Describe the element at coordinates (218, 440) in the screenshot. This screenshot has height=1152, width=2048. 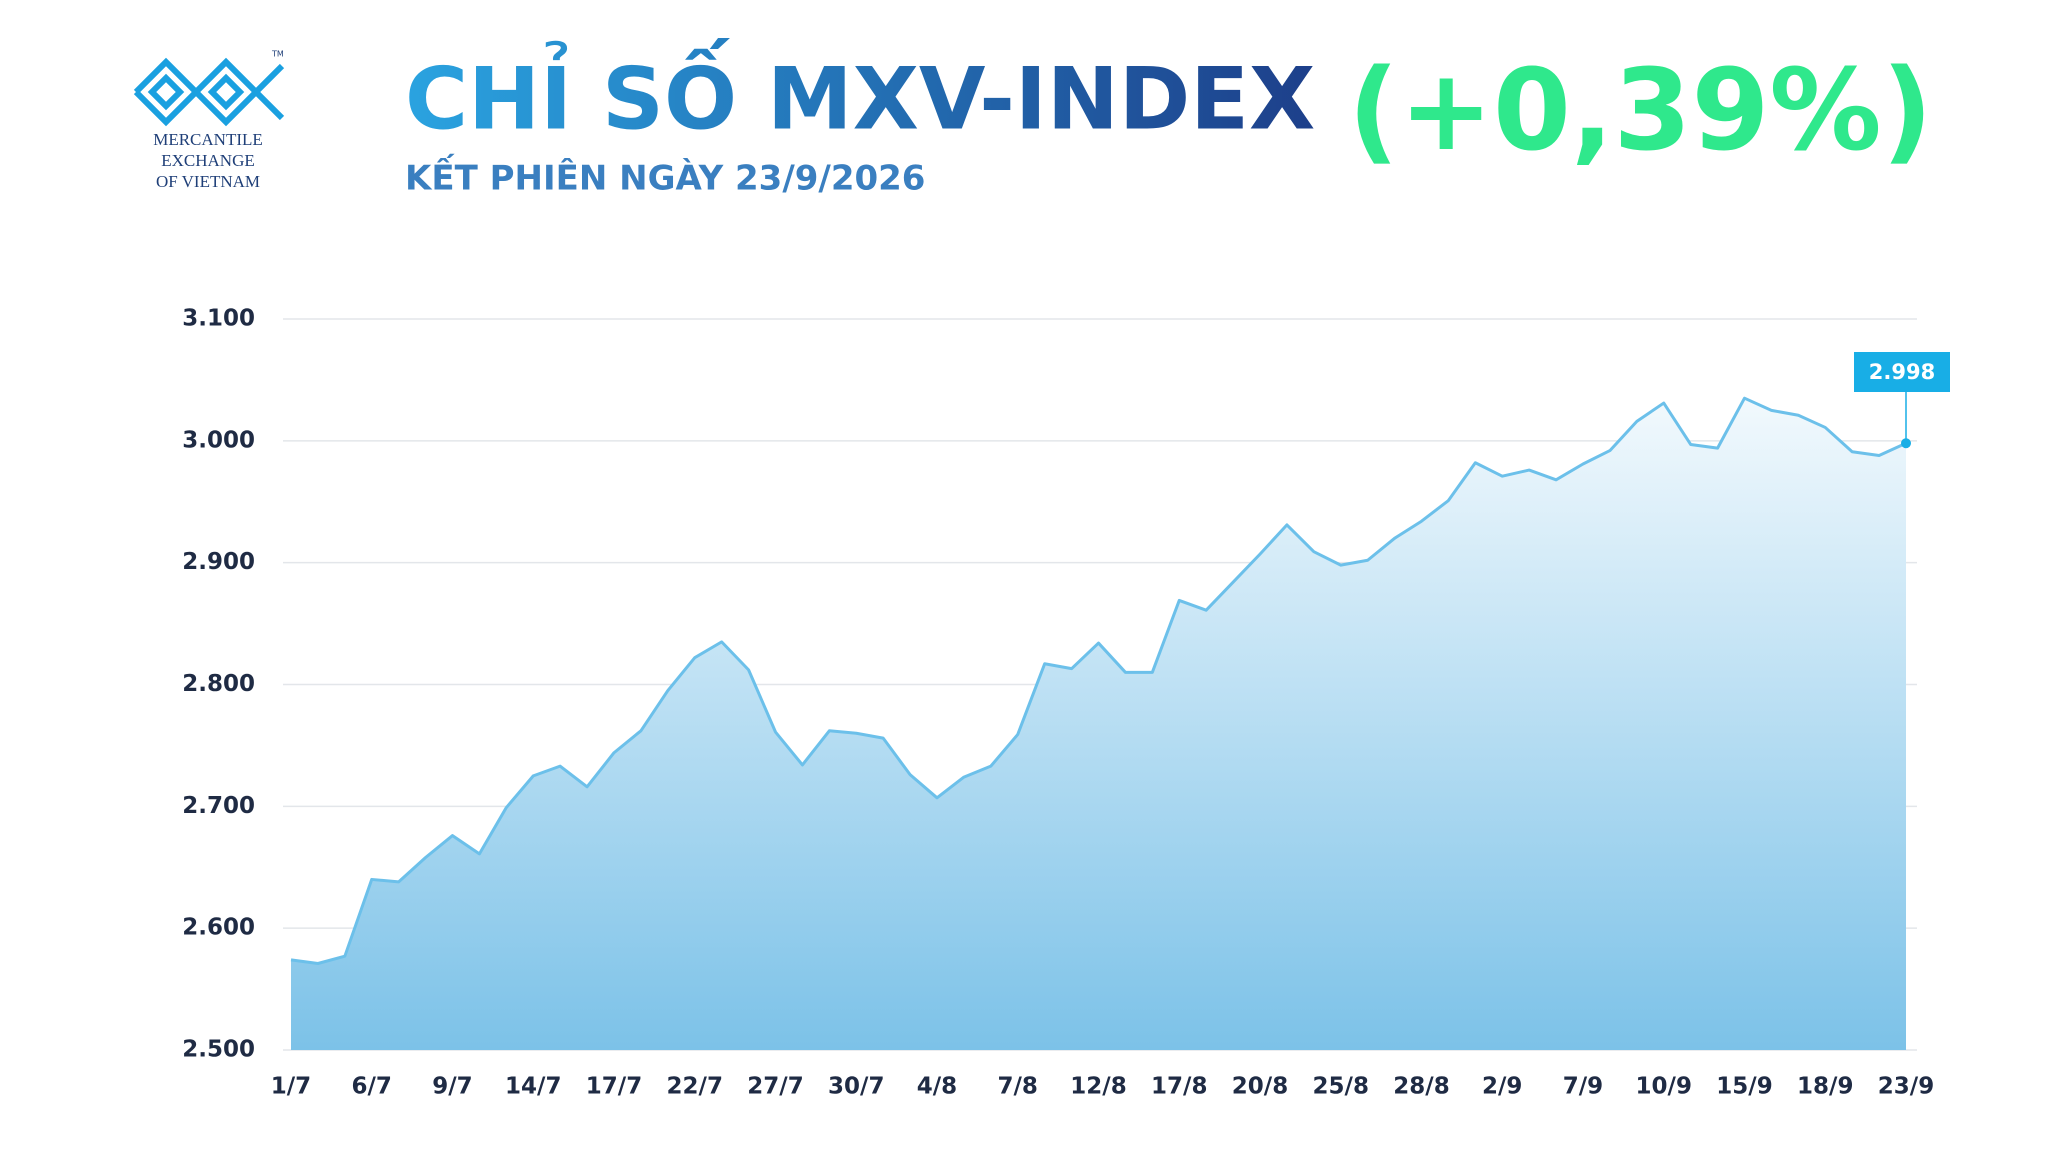
I see `y-tick-label: 3.000` at that location.